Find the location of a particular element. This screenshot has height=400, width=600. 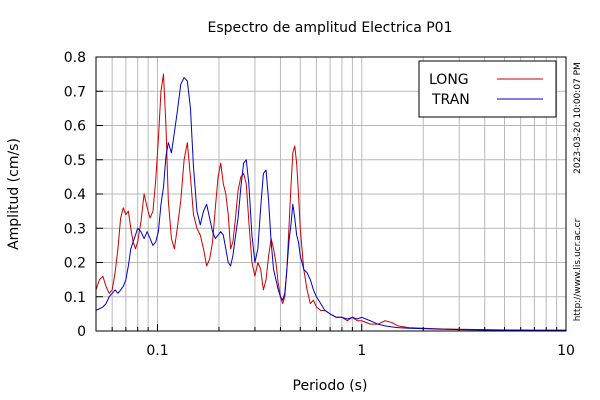

source-url-label: http://www.lis.ucr.ac.cr is located at coordinates (578, 269).